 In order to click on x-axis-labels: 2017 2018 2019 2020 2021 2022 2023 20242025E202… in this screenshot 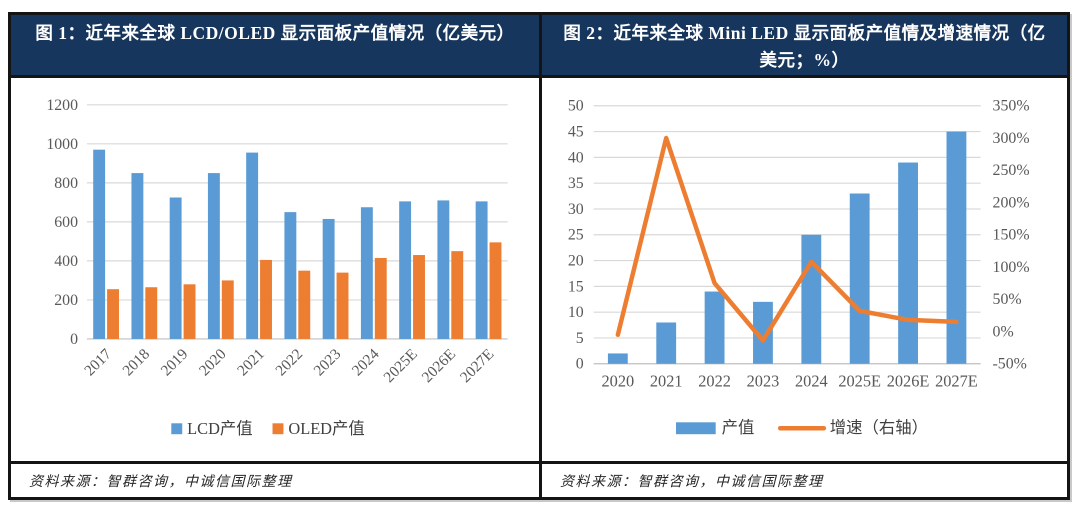, I will do `click(289, 365)`.